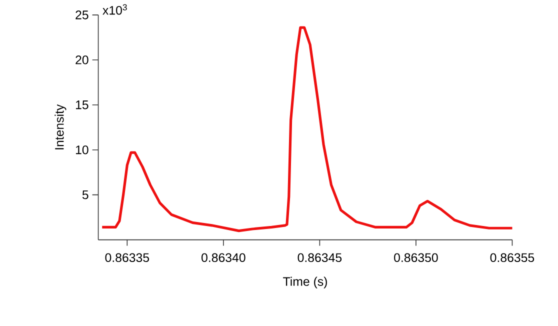 Image resolution: width=558 pixels, height=326 pixels. What do you see at coordinates (224, 257) in the screenshot?
I see `x-tick-label: 0.86340` at bounding box center [224, 257].